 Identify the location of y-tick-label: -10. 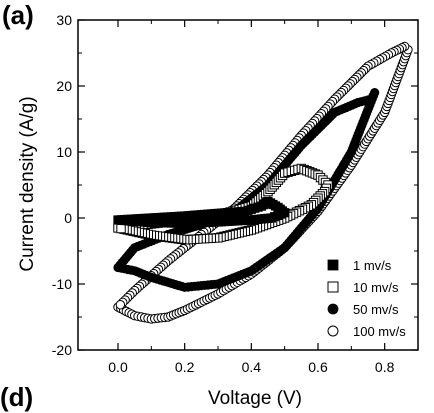
(62, 284).